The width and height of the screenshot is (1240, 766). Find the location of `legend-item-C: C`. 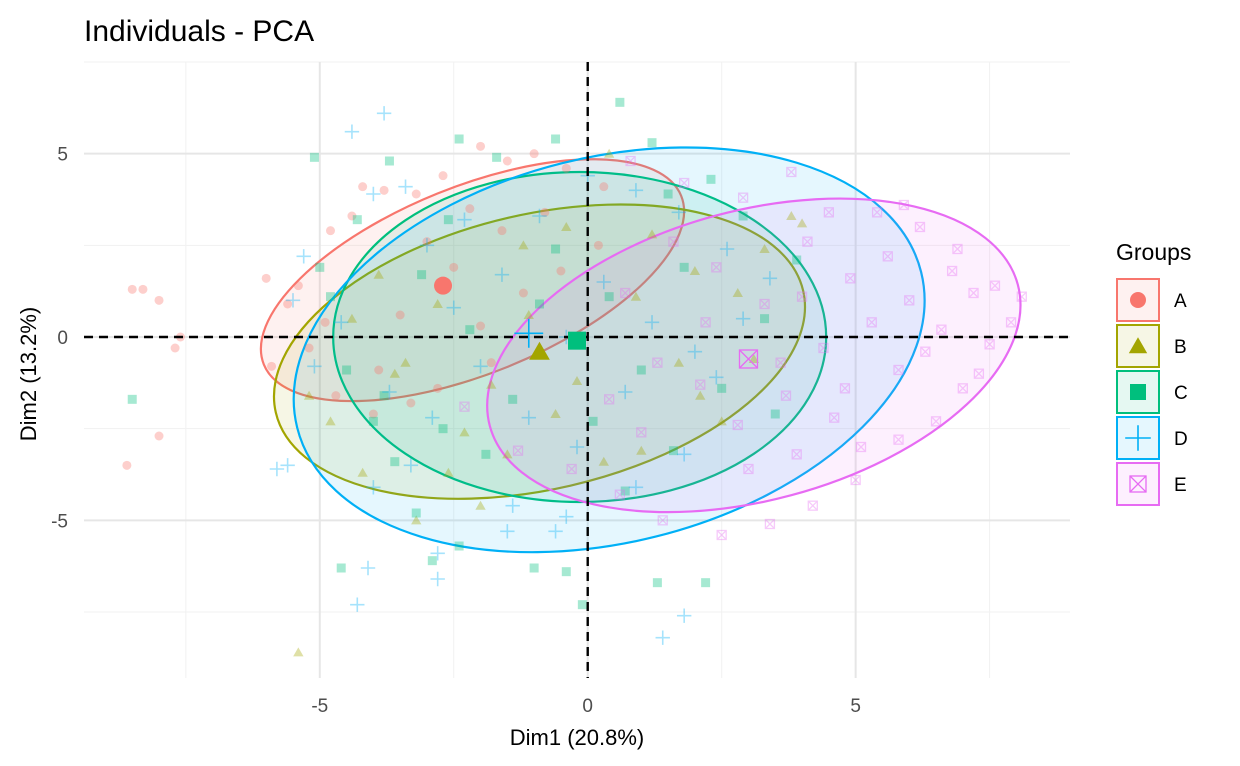

legend-item-C: C is located at coordinates (1152, 392).